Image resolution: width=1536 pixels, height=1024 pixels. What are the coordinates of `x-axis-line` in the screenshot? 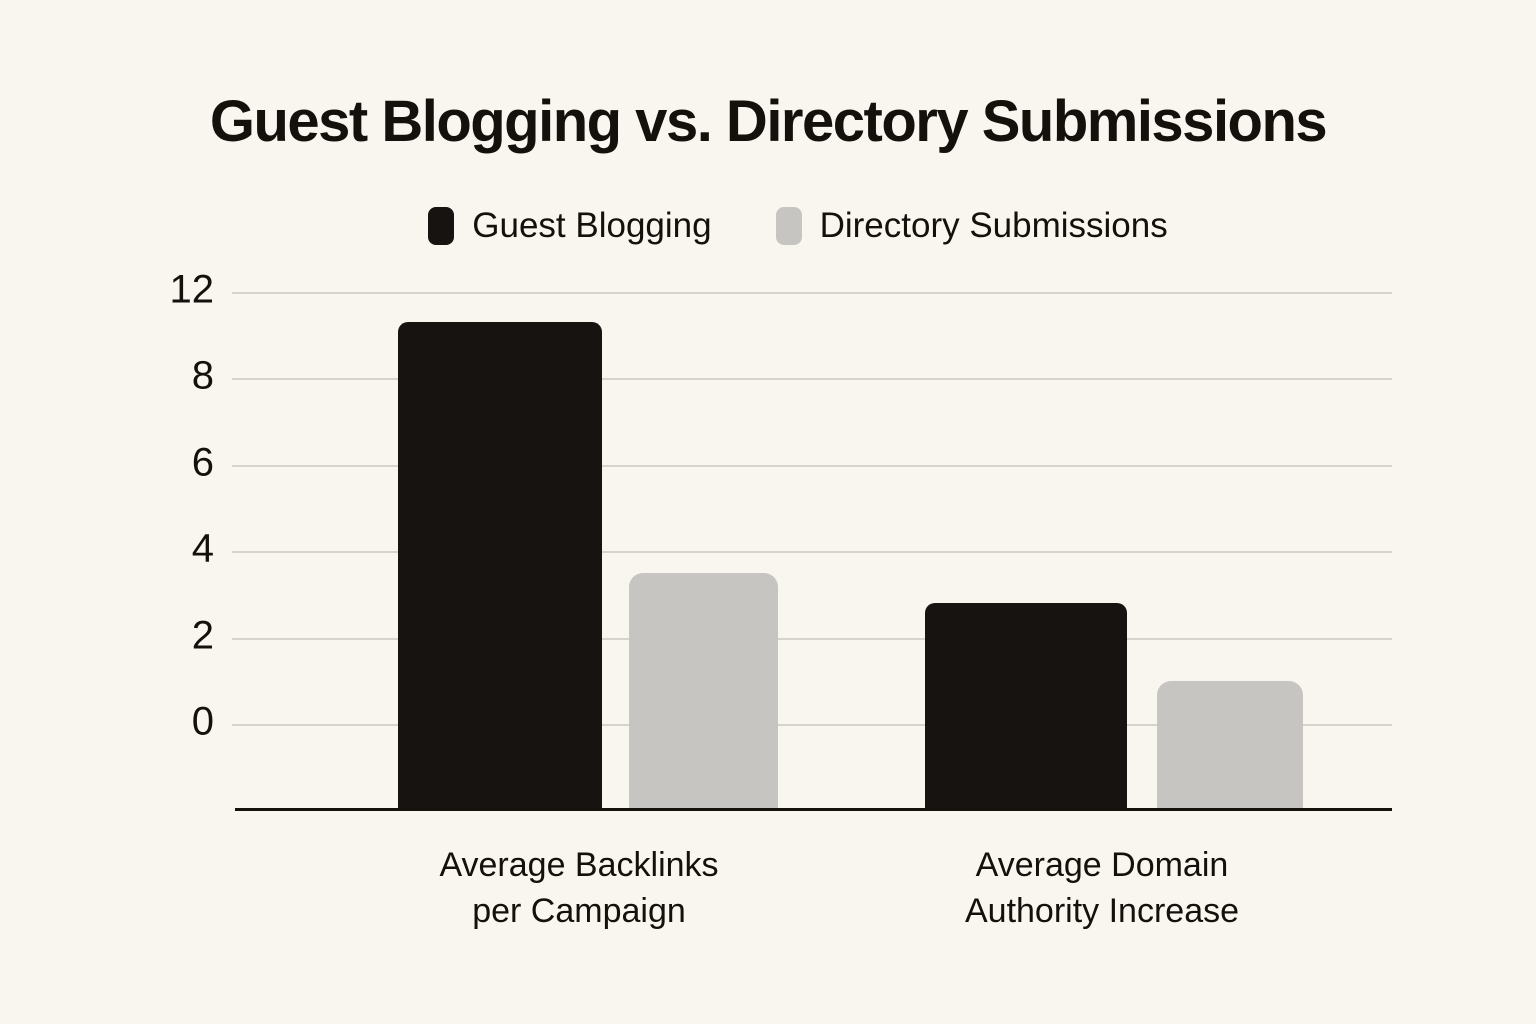 It's located at (813, 809).